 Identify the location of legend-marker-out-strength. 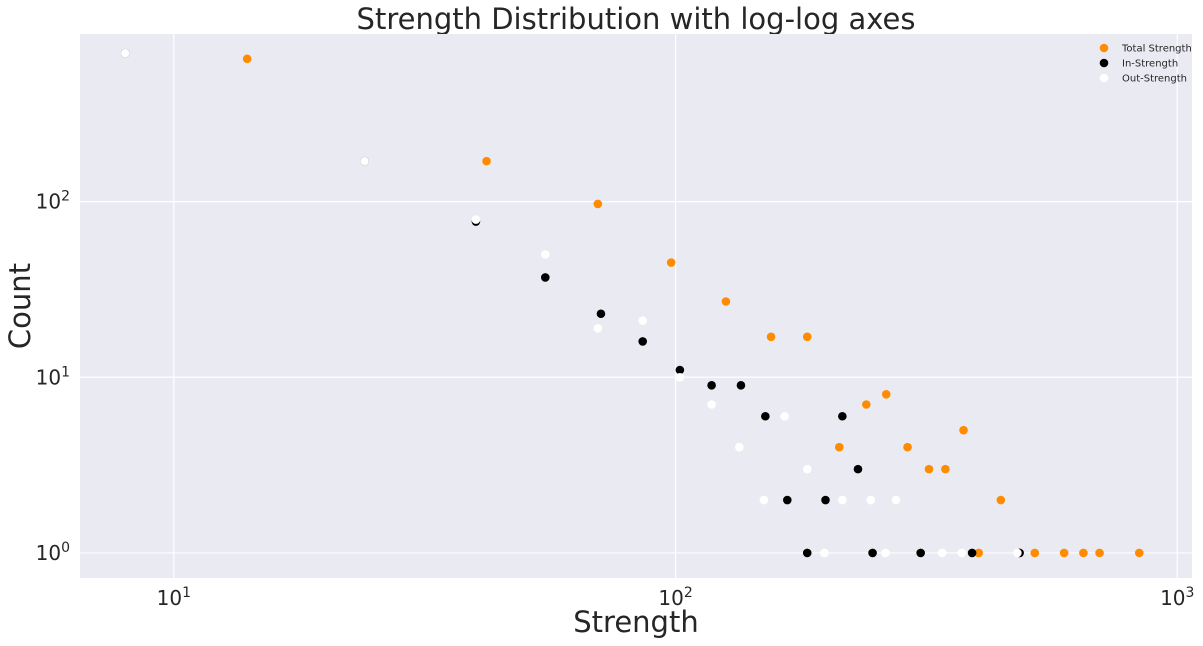
(1104, 78).